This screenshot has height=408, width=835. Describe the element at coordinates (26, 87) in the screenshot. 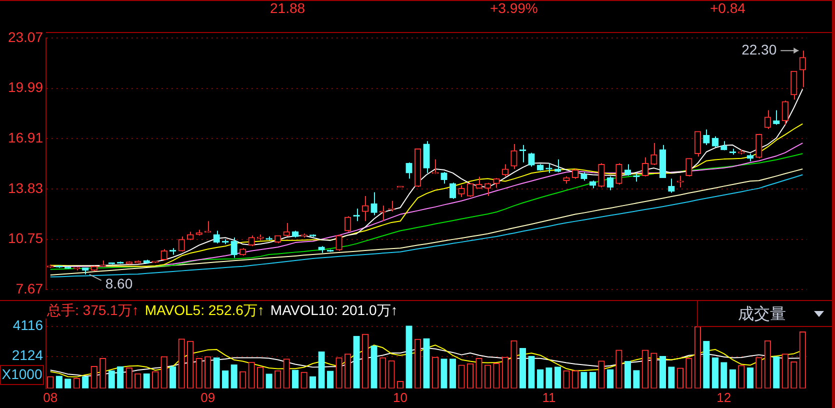

I see `y-tick-label: 19.99` at that location.